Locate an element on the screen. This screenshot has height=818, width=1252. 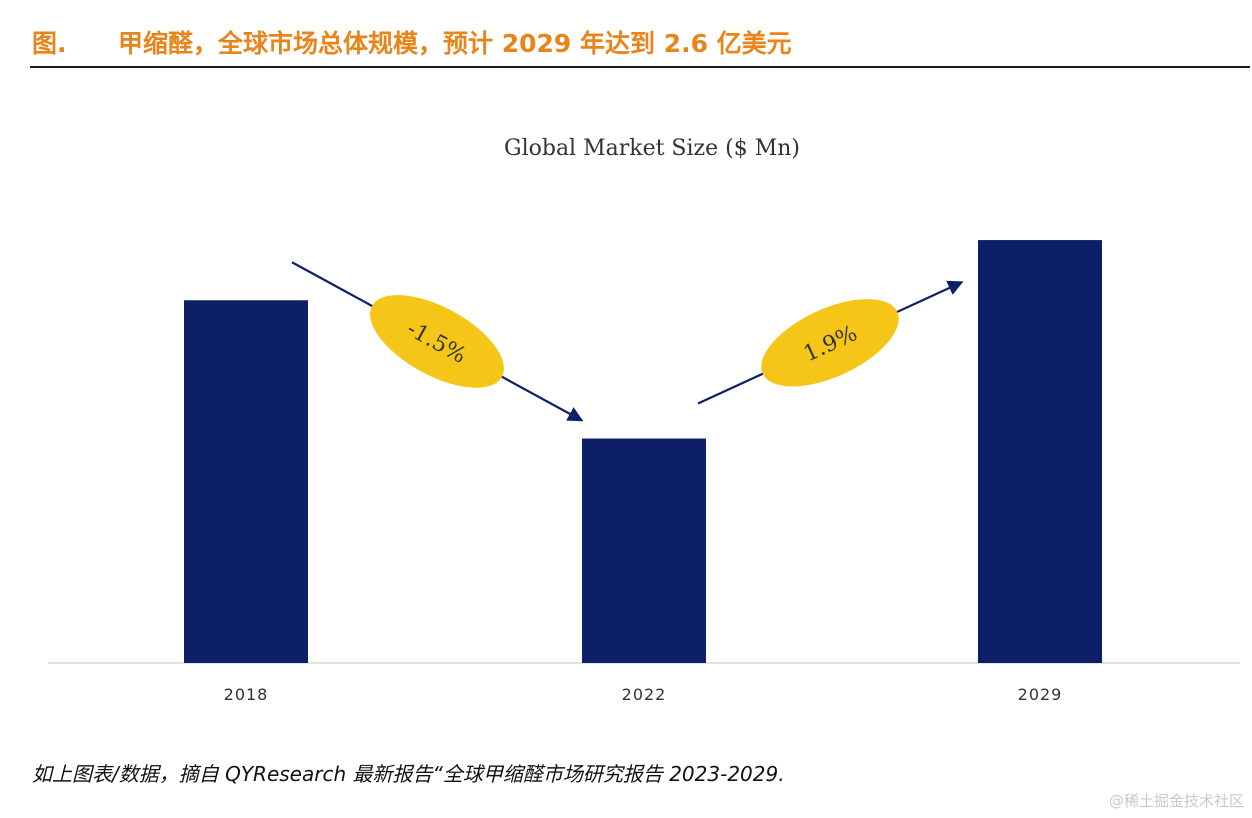
x-tick-labels: 2018 2022 2029 is located at coordinates (643, 694).